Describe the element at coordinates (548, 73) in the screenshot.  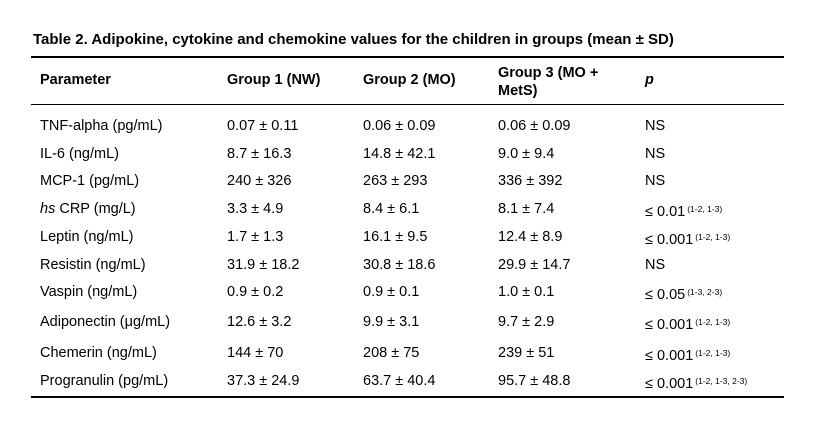
I see `header-group-3-line-1: Group 3 (MO +` at that location.